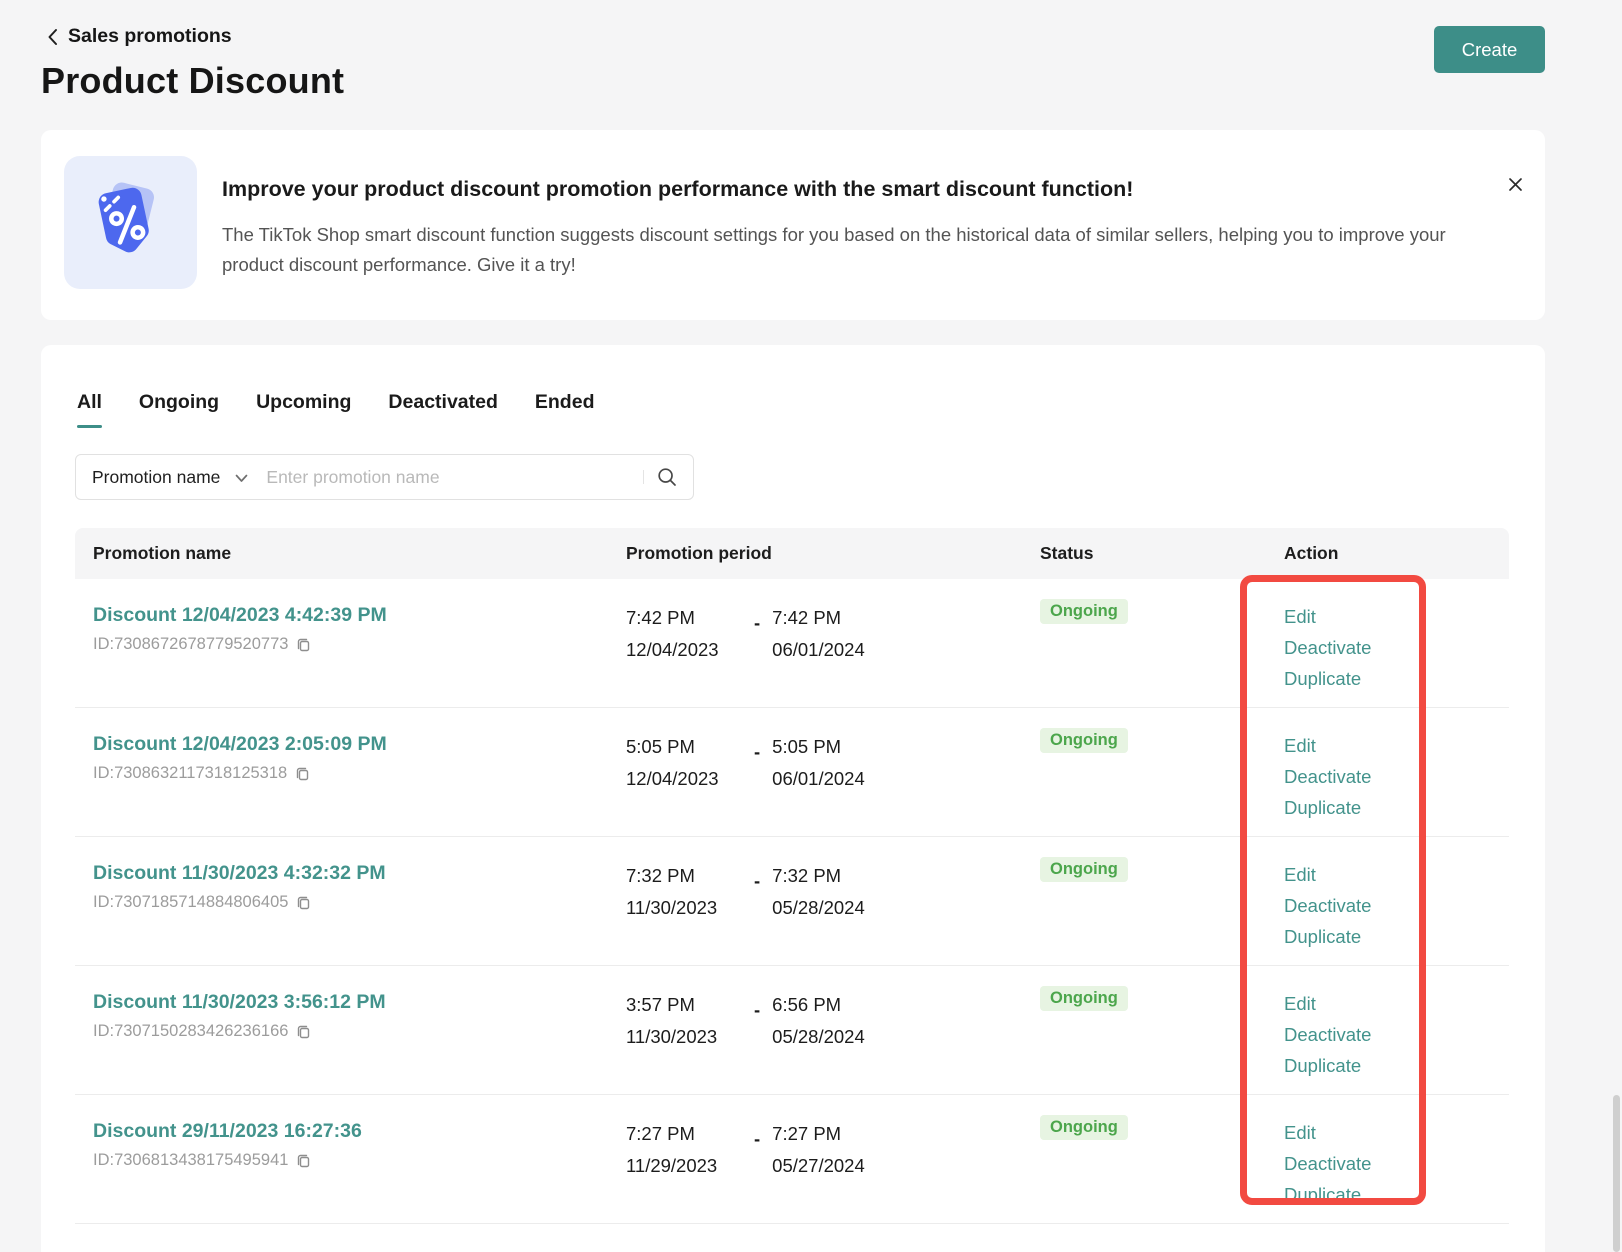 This screenshot has width=1622, height=1252. I want to click on close-icon, so click(1515, 184).